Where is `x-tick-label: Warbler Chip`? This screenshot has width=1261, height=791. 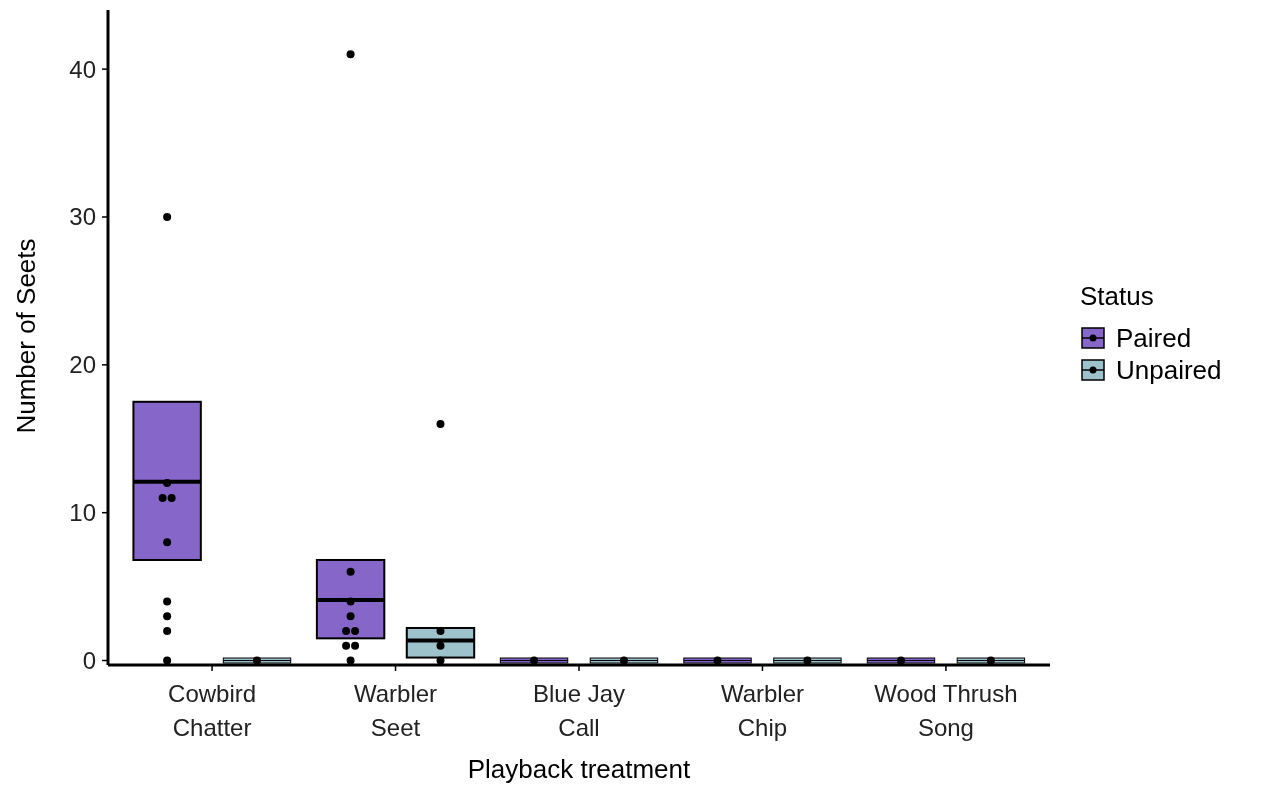
x-tick-label: Warbler Chip is located at coordinates (762, 710).